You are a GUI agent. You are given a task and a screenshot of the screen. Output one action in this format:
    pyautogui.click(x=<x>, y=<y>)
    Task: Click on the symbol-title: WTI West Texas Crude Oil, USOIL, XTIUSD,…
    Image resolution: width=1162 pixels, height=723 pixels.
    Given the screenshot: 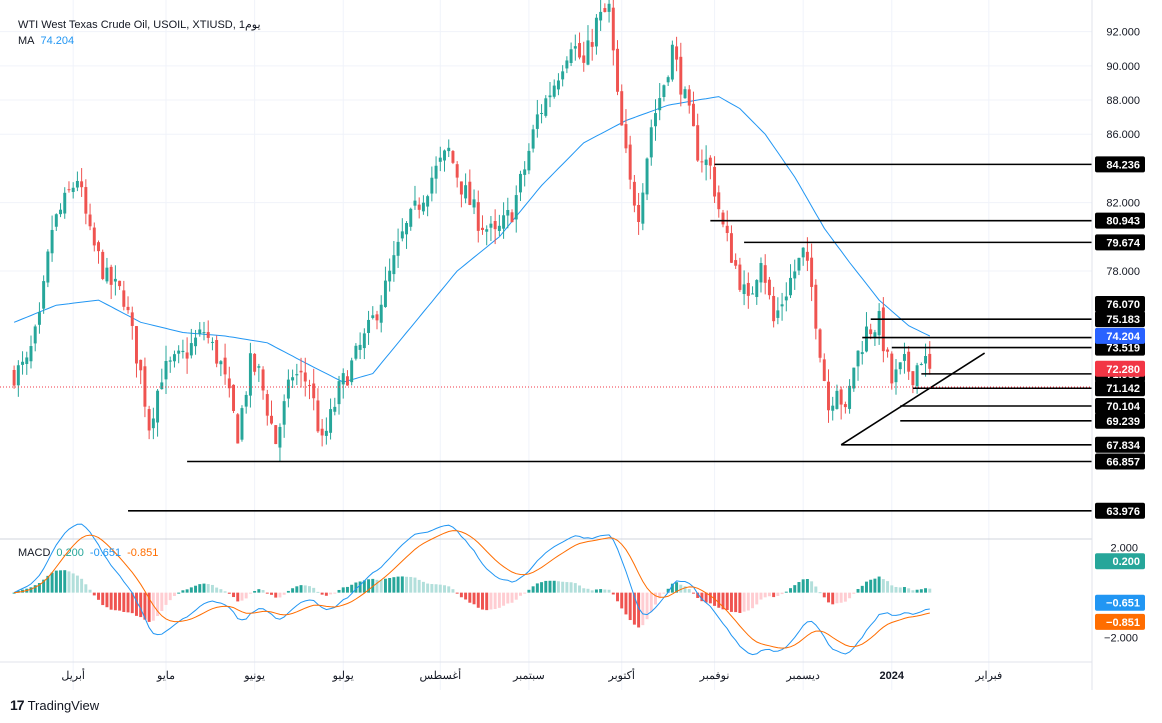 What is the action you would take?
    pyautogui.click(x=139, y=25)
    